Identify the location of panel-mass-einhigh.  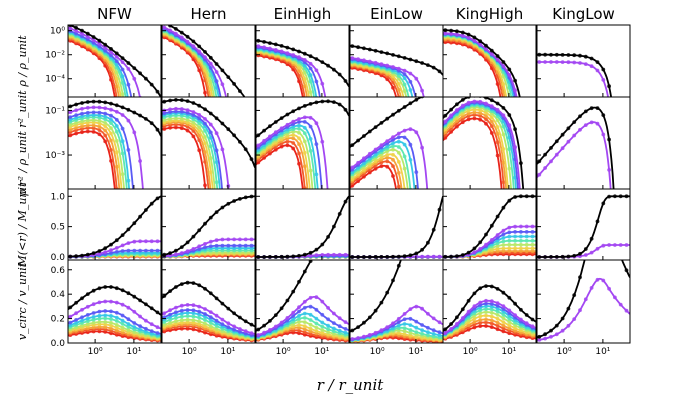
(302, 224).